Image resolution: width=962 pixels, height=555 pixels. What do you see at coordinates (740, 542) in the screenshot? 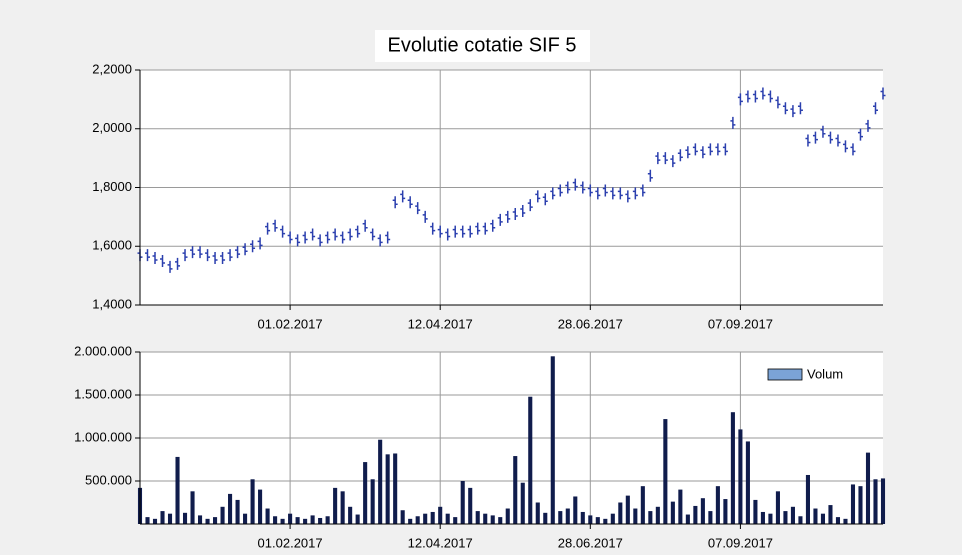
I see `x-tick-label: 07.09.2017` at bounding box center [740, 542].